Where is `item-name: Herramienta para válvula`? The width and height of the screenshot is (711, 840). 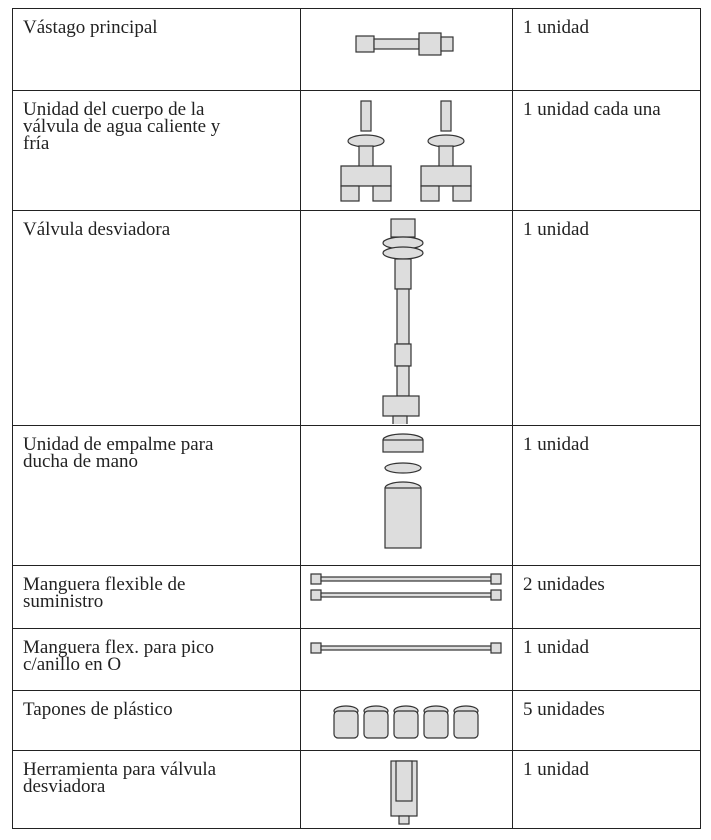 item-name: Herramienta para válvula is located at coordinates (120, 769).